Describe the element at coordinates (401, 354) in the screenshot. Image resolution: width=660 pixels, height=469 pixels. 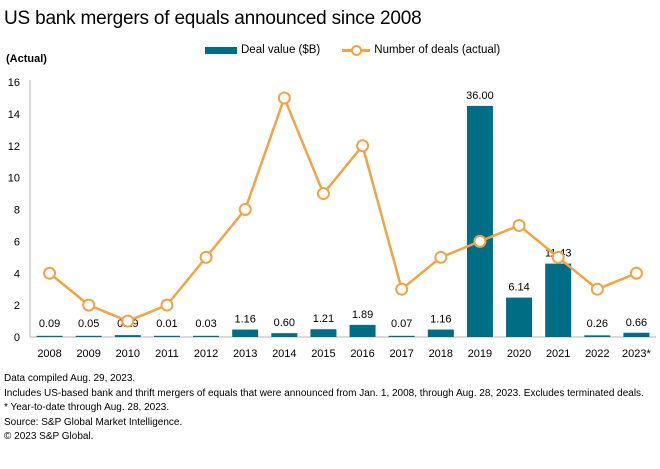
I see `x-tick-label: 2017` at that location.